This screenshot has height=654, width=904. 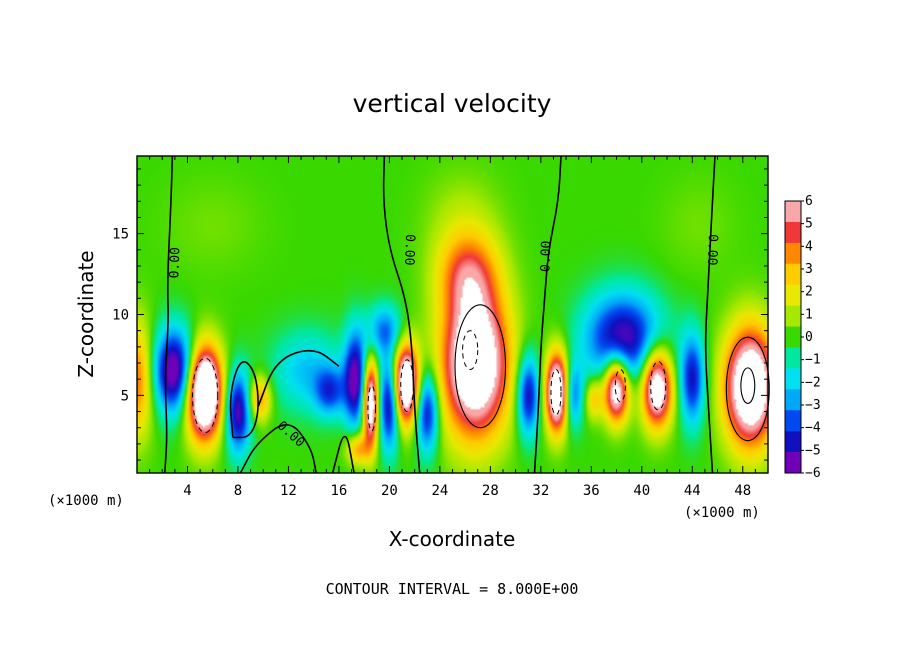 What do you see at coordinates (813, 360) in the screenshot?
I see `colorbar-tick-label: −1` at bounding box center [813, 360].